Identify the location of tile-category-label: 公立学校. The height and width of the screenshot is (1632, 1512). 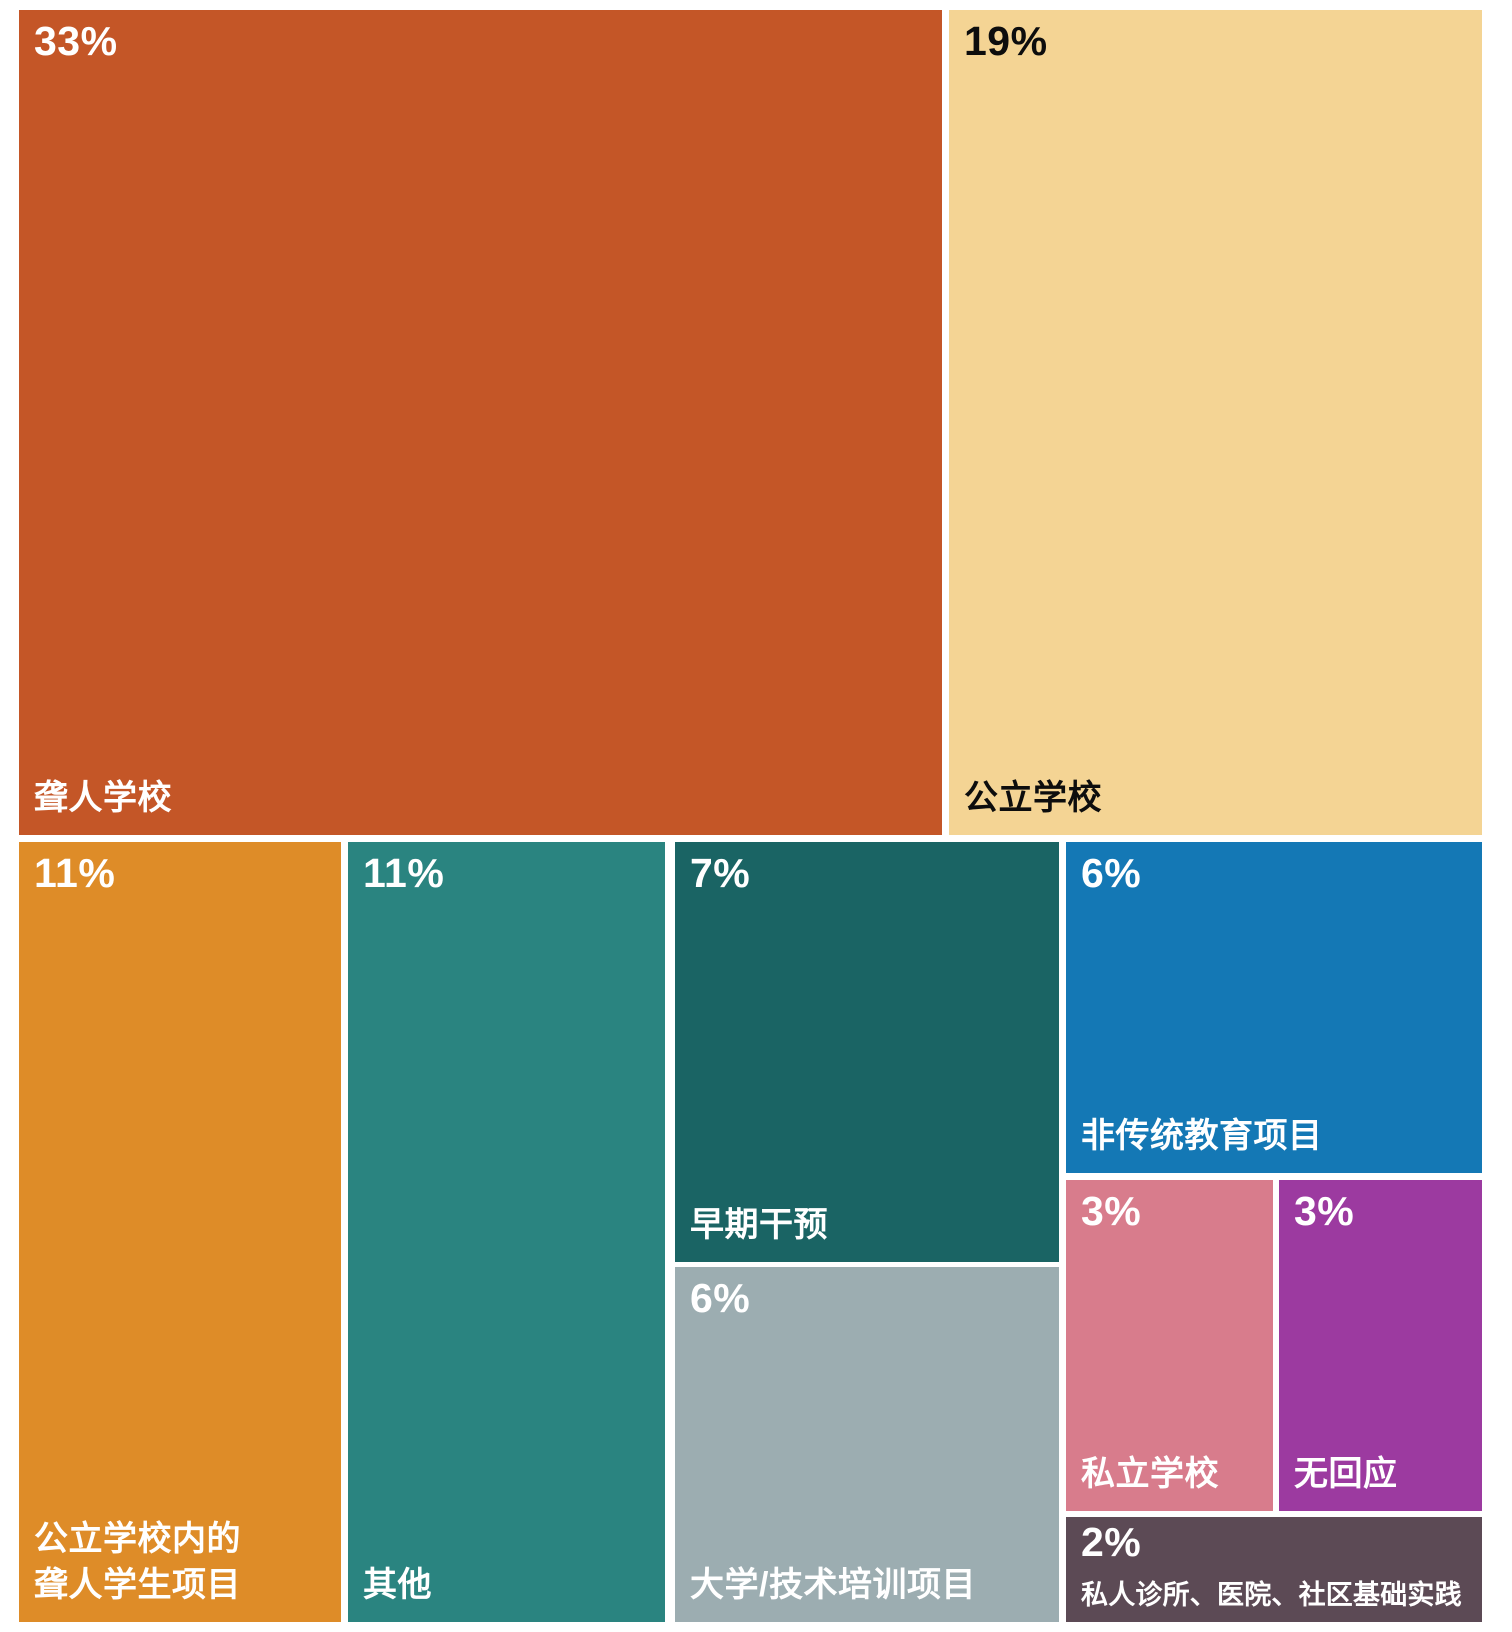
(1033, 798).